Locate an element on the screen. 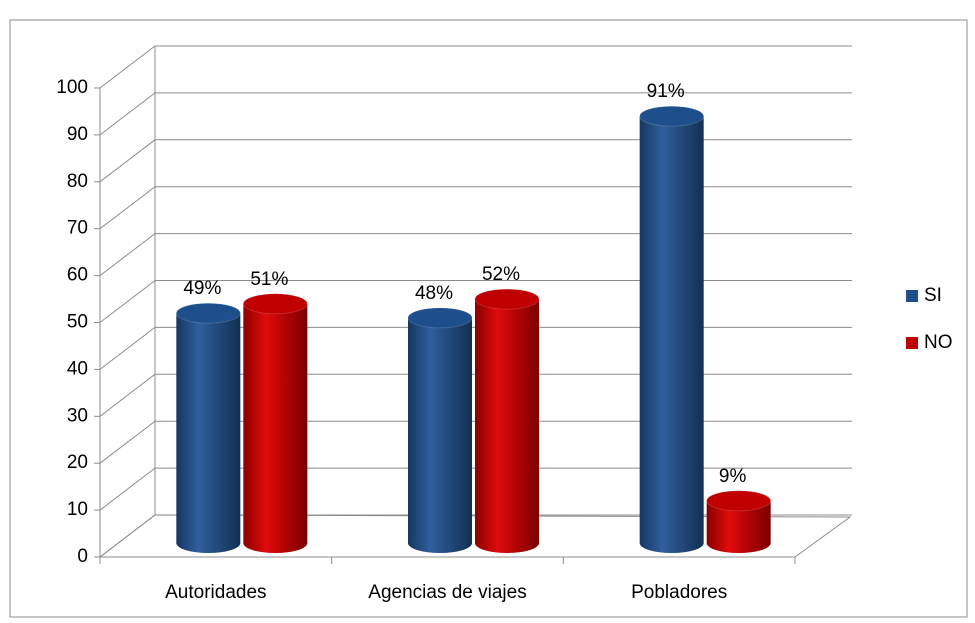  value-label: 9% is located at coordinates (733, 476).